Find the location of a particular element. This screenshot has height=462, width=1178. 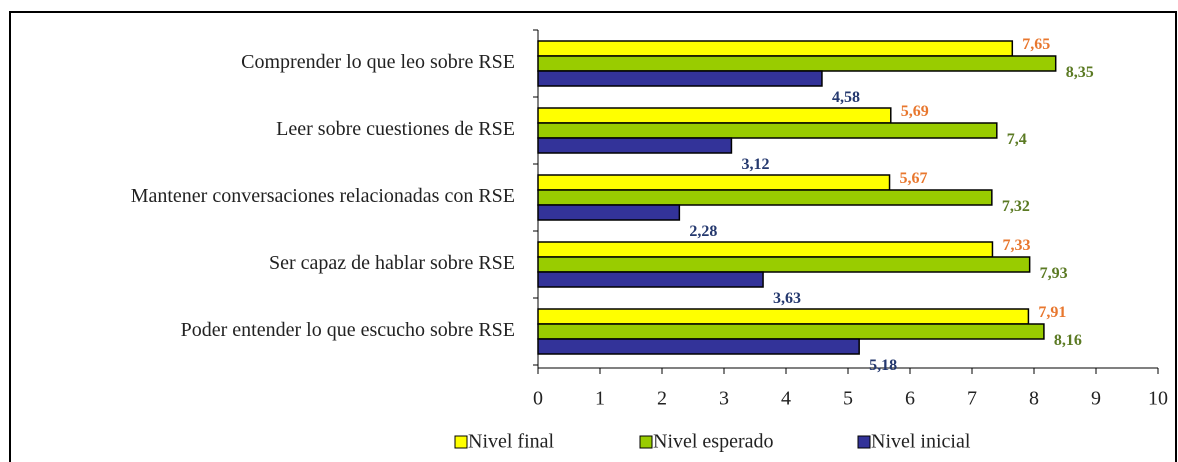

value-label: 7,32 is located at coordinates (1016, 206).